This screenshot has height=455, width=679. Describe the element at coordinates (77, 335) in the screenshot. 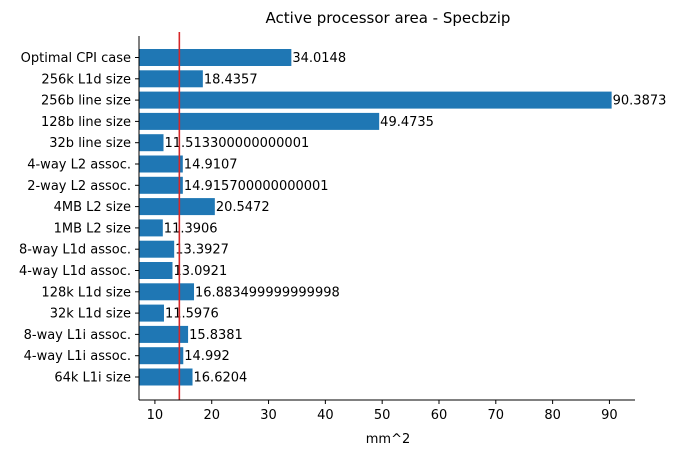

I see `y-tick-label: 8-way L1i assoc.` at that location.